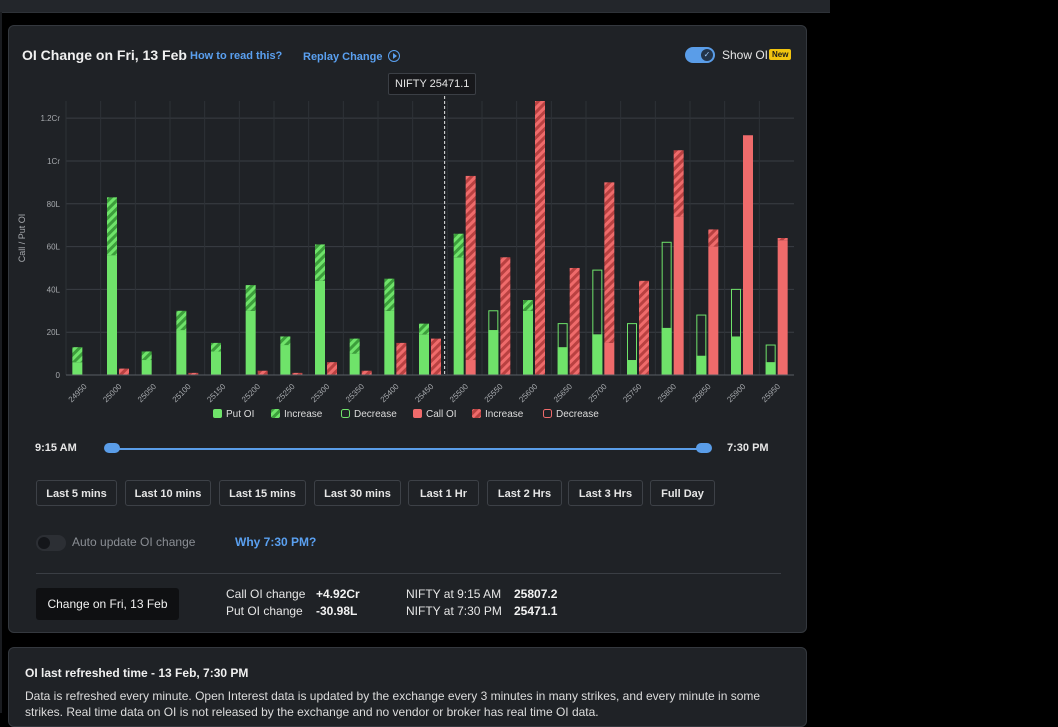 This screenshot has width=1058, height=727. Describe the element at coordinates (107, 604) in the screenshot. I see `change-on-date-button: Change on Fri, 13 Feb` at that location.